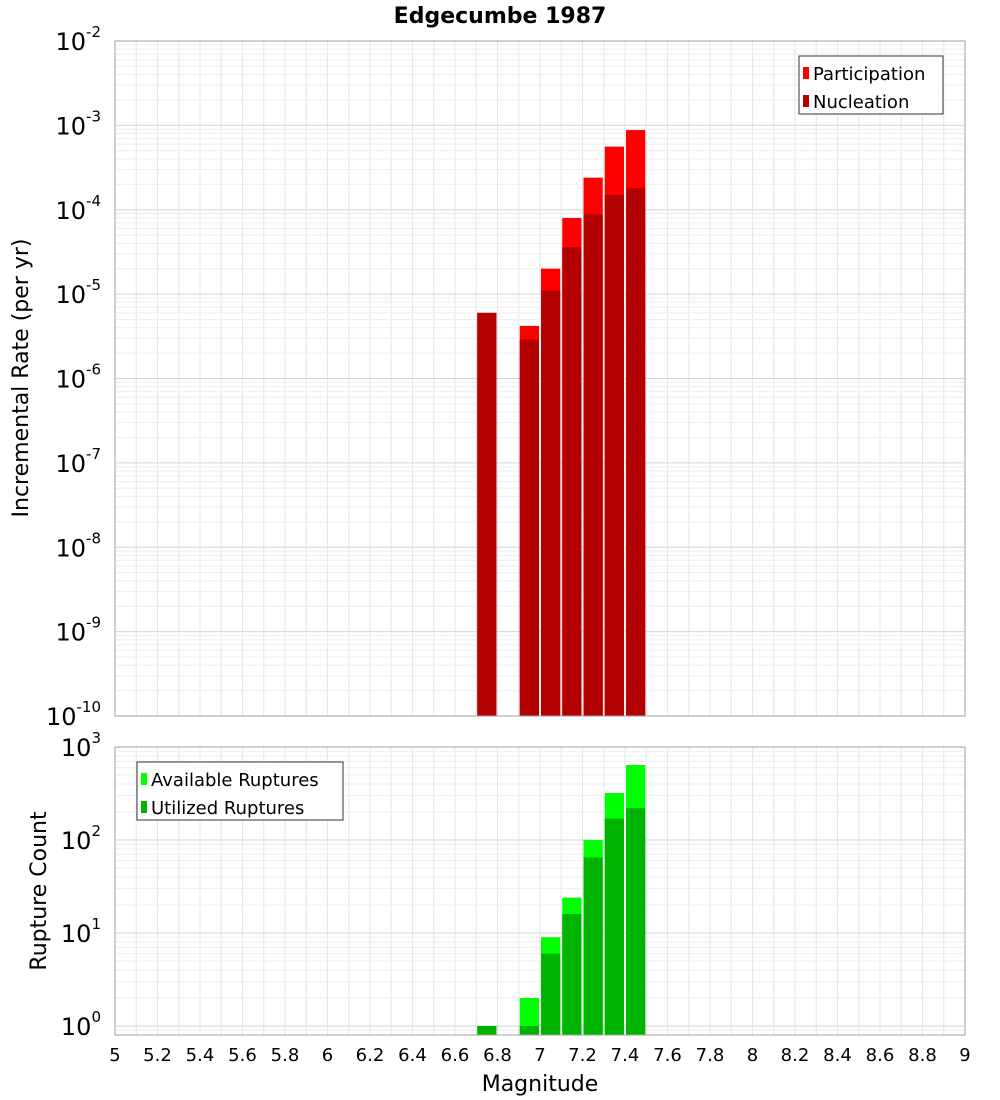  What do you see at coordinates (78, 123) in the screenshot?
I see `y-tick-label: 10⁻³` at bounding box center [78, 123].